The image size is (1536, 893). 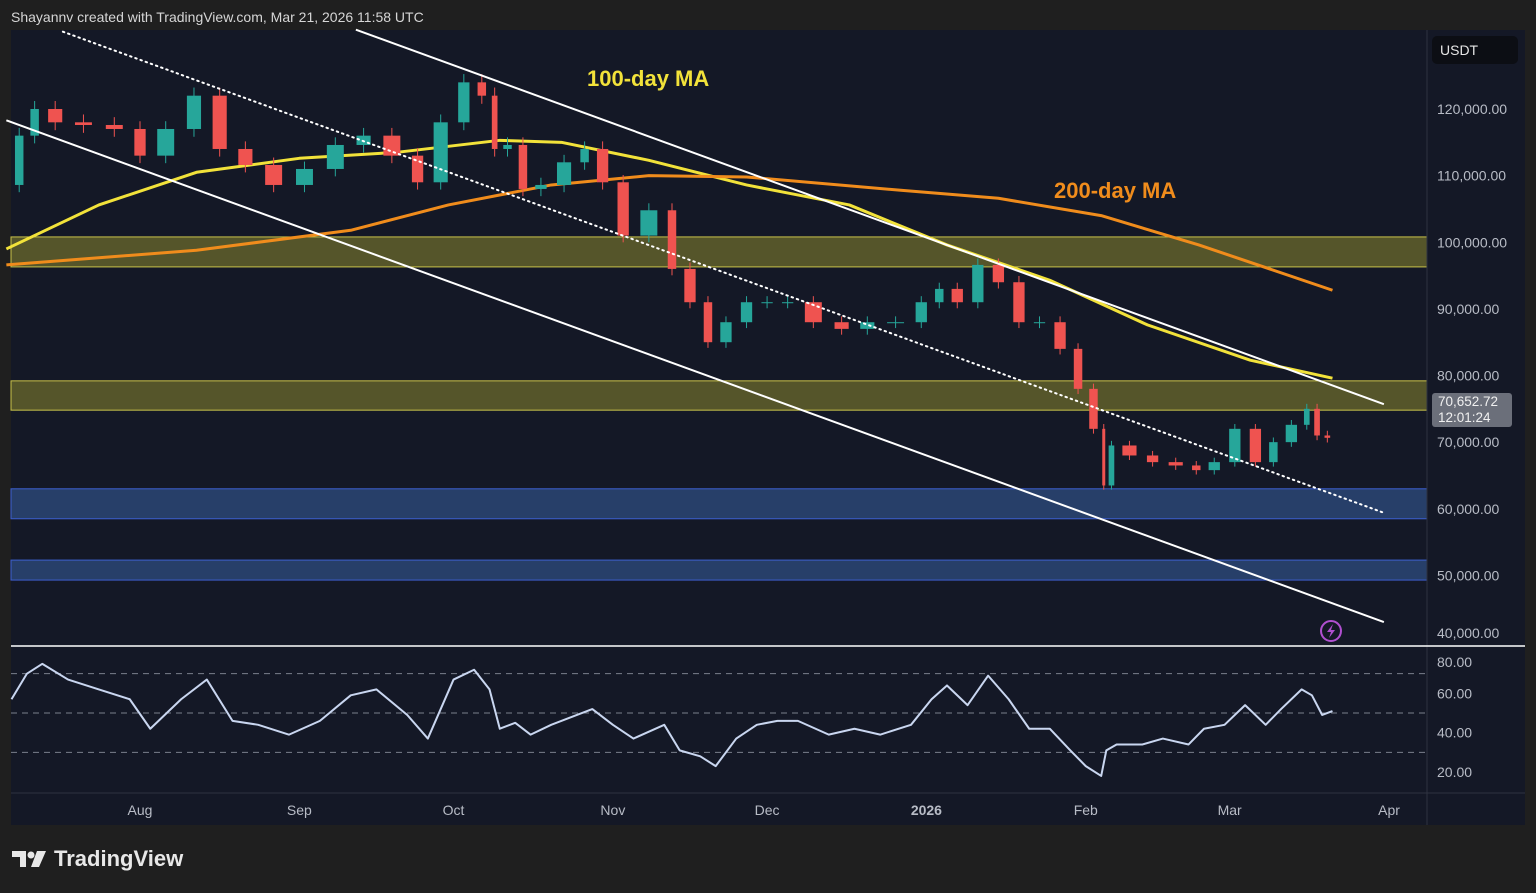 I want to click on price-tick: 120,000.00, so click(x=1472, y=109).